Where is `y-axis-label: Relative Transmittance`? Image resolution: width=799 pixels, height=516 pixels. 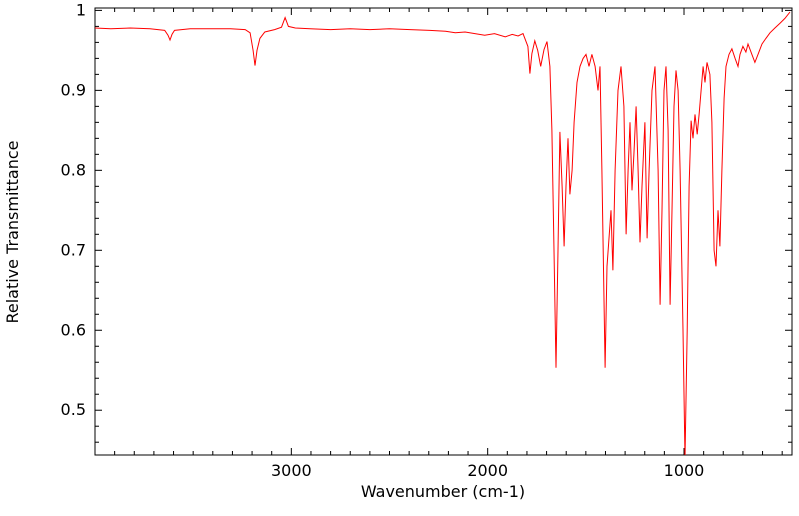
y-axis-label: Relative Transmittance is located at coordinates (12, 231).